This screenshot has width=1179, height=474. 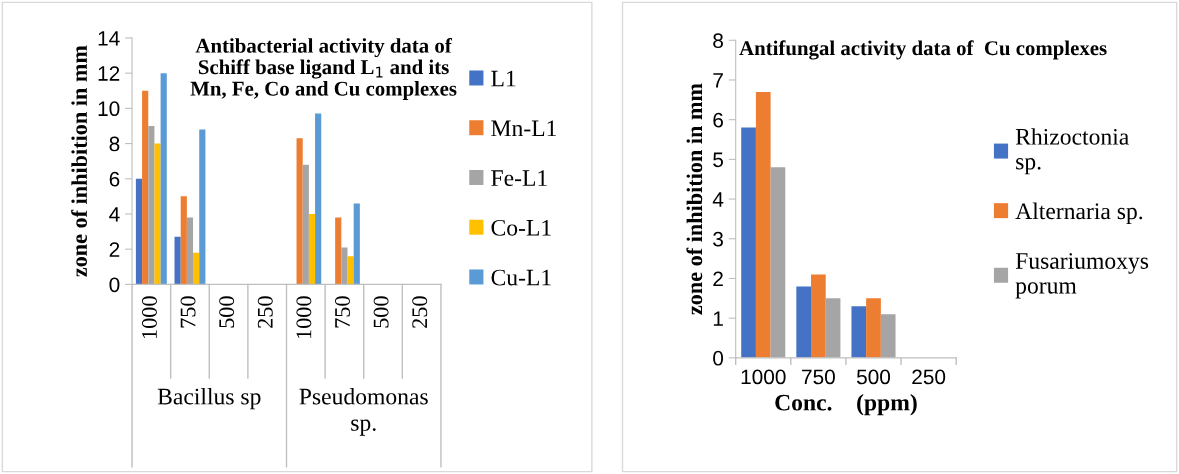 What do you see at coordinates (109, 73) in the screenshot?
I see `y-tick-label: 12` at bounding box center [109, 73].